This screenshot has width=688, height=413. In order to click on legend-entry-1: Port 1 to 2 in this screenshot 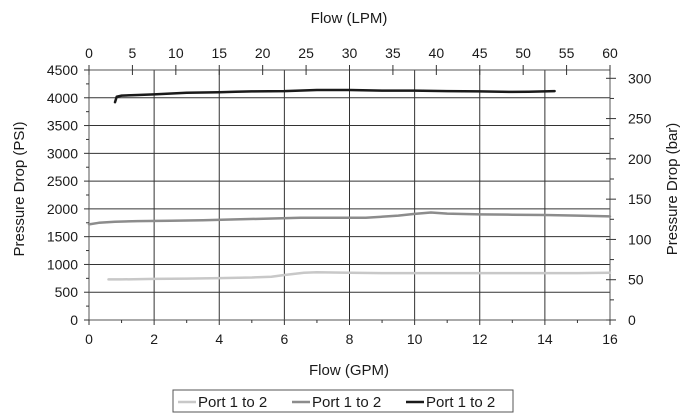, I will do `click(222, 402)`.